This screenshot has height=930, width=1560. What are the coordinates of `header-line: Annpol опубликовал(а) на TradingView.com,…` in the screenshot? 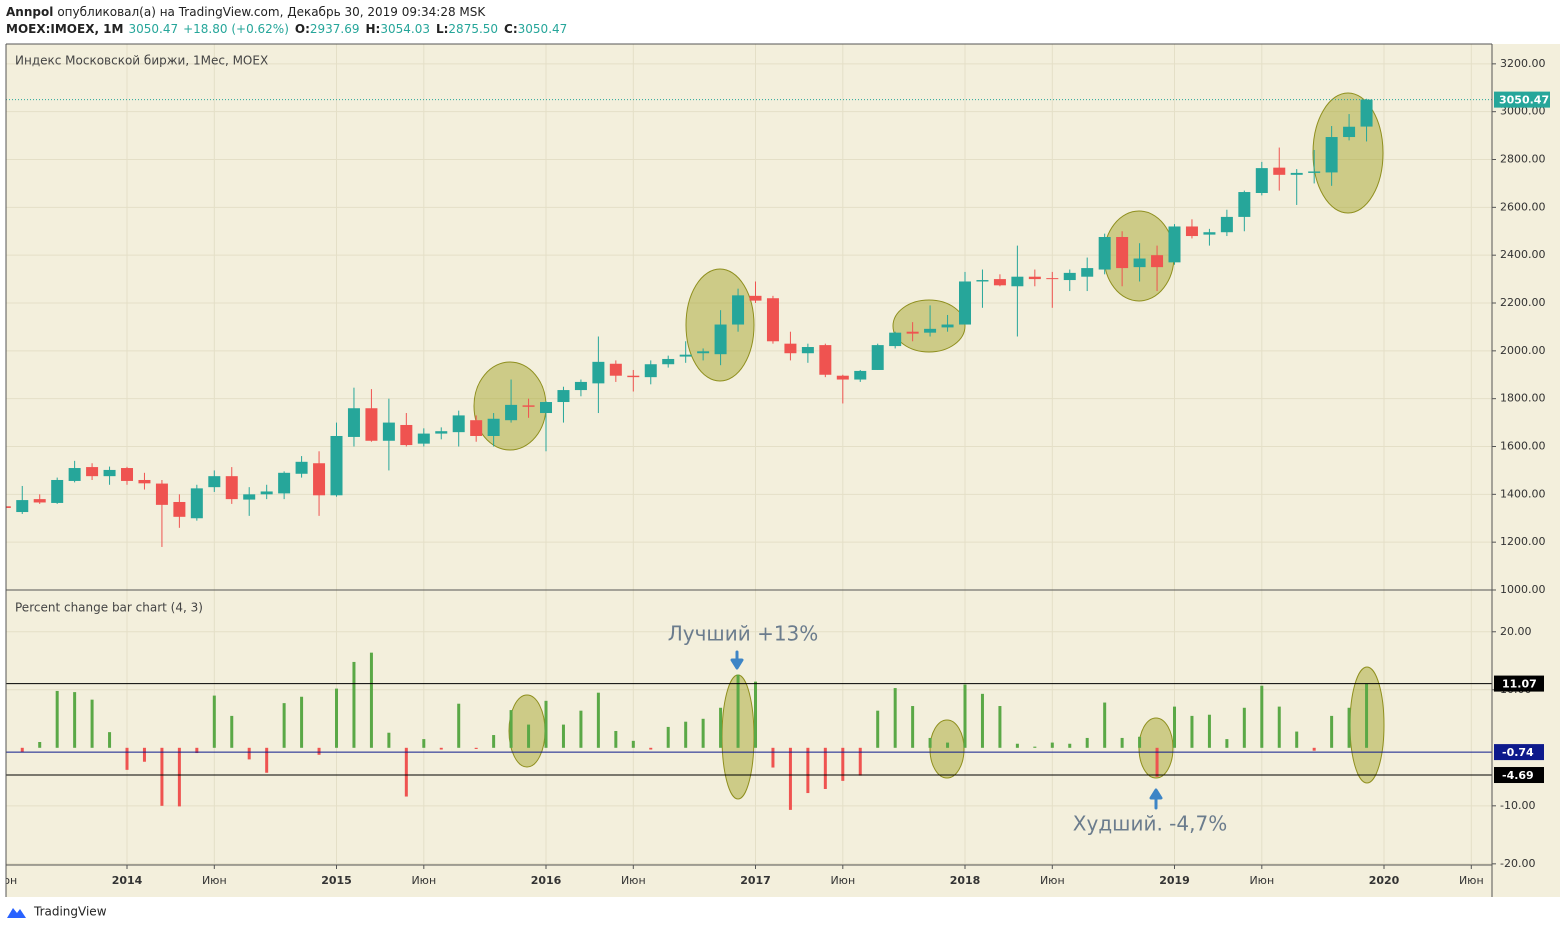 It's located at (246, 12).